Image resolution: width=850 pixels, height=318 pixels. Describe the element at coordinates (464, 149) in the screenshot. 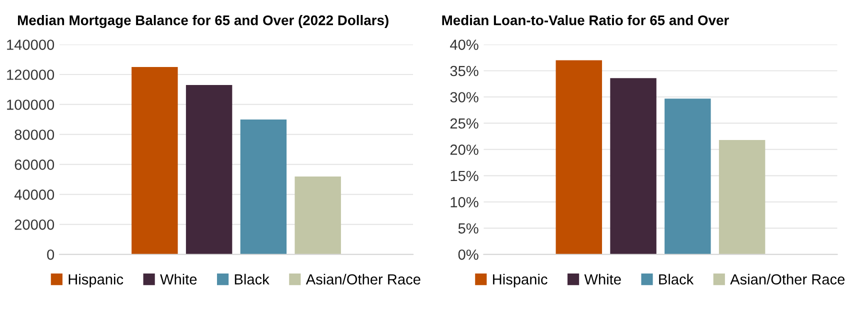

I see `y-tick-label: 20%` at that location.